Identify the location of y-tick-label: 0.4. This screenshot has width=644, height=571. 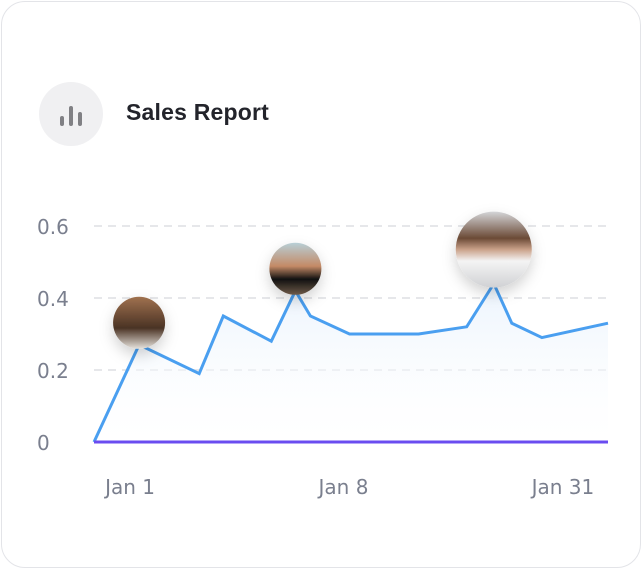
(53, 299).